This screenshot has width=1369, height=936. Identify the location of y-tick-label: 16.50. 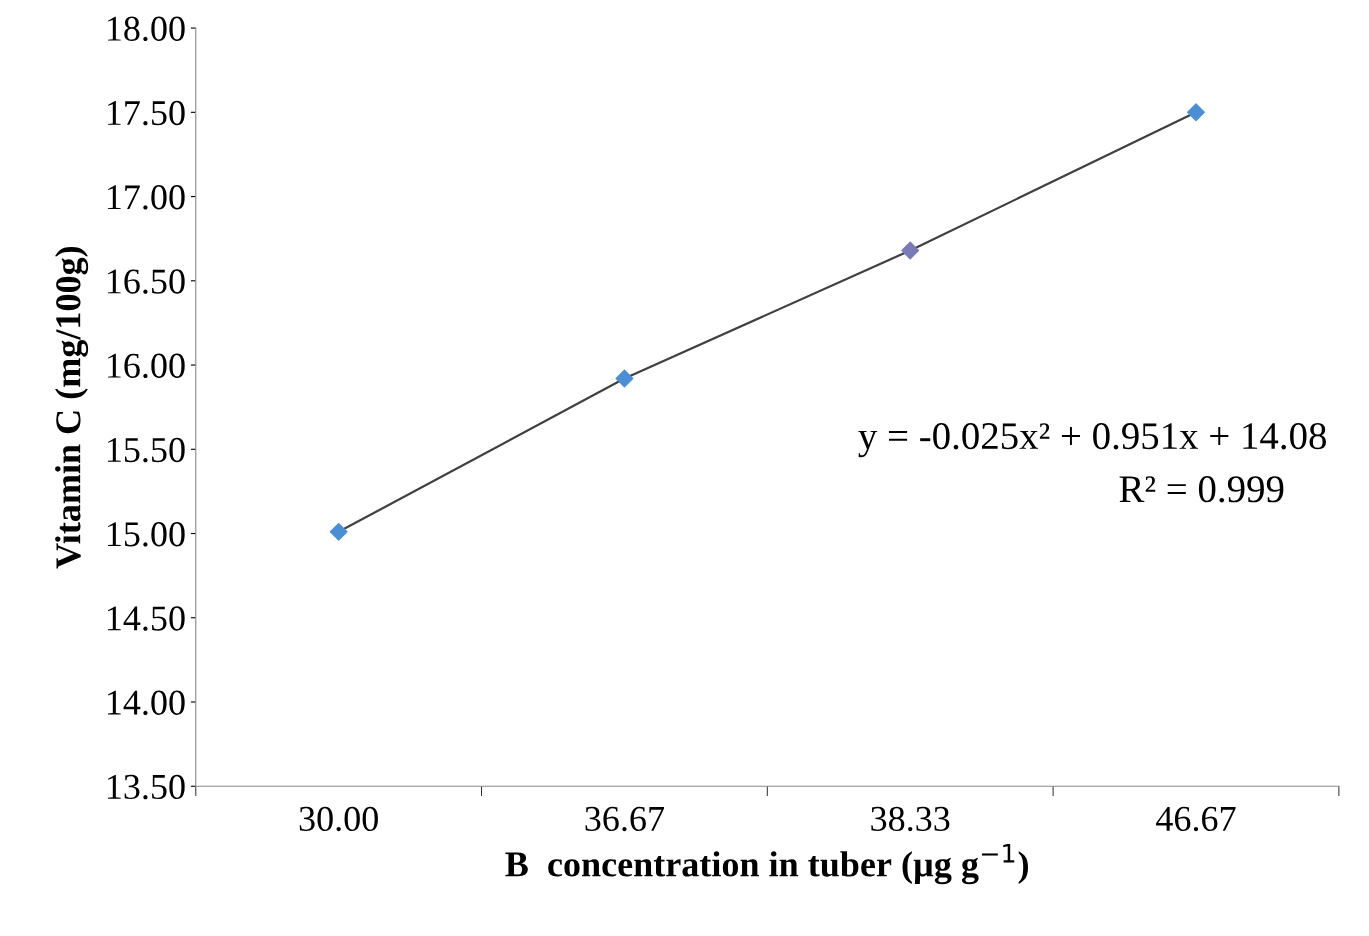
(146, 281).